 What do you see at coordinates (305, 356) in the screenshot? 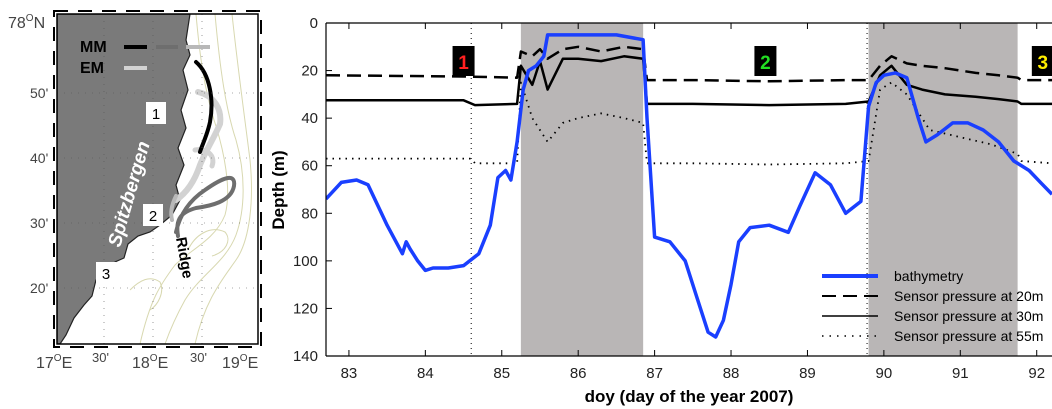
I see `y-tick-label: 140` at bounding box center [305, 356].